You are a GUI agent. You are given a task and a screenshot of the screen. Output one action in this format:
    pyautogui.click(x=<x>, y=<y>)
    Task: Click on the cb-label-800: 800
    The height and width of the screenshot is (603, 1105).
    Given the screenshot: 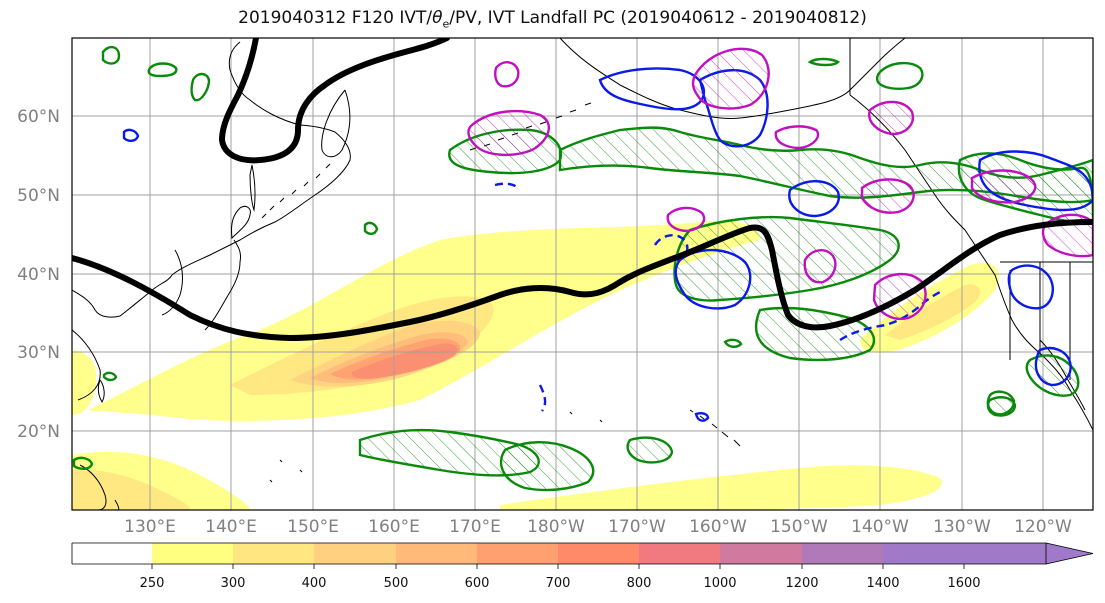 What is the action you would take?
    pyautogui.click(x=639, y=583)
    